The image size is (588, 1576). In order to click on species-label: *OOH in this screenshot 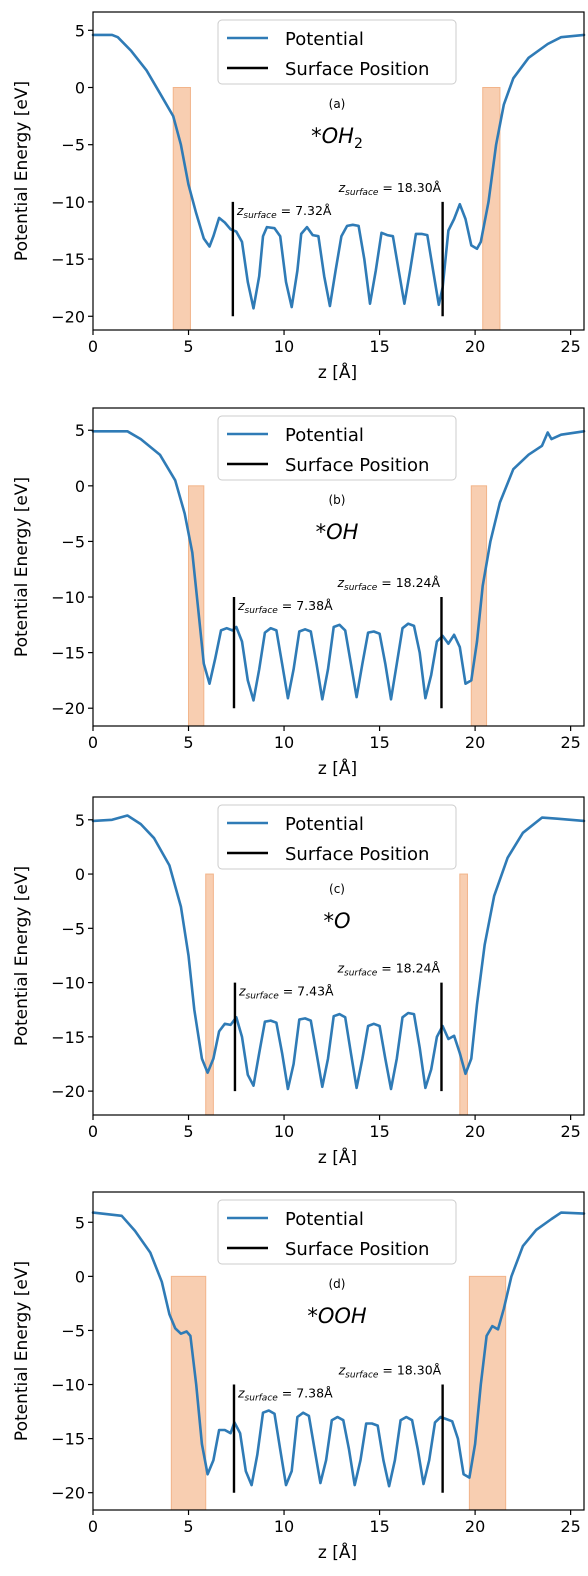, I will do `click(337, 1316)`.